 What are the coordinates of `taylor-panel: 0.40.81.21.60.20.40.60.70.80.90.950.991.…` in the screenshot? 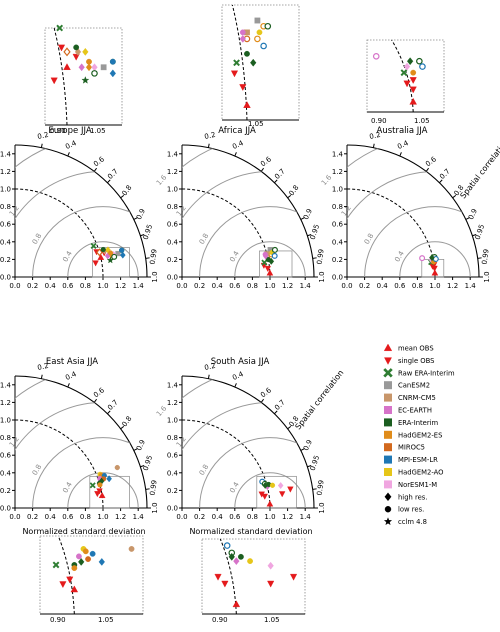 It's located at (79, 446).